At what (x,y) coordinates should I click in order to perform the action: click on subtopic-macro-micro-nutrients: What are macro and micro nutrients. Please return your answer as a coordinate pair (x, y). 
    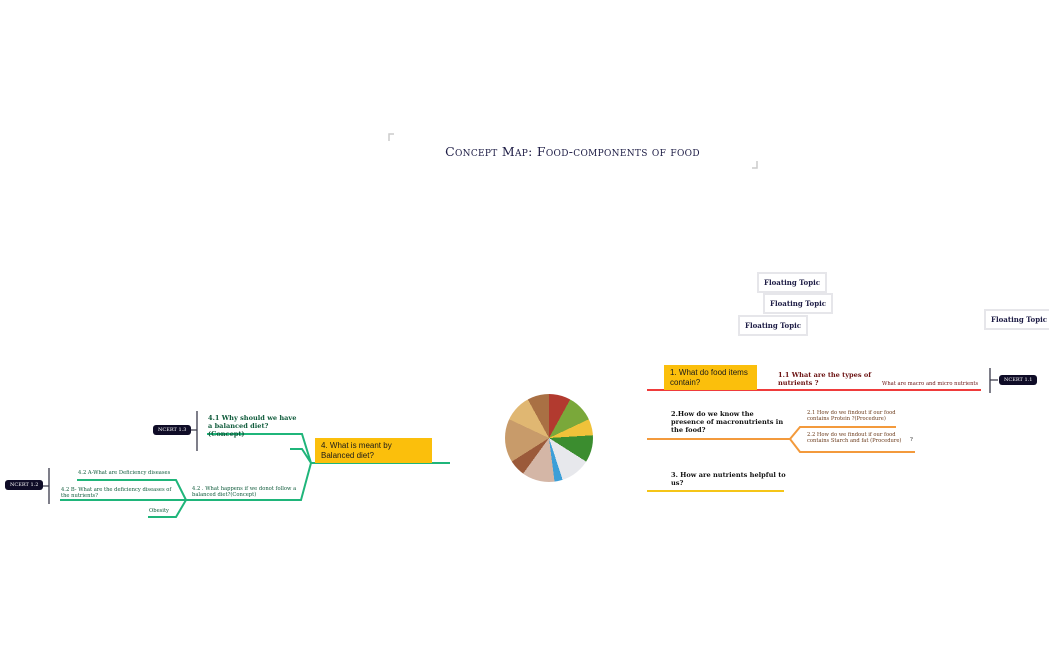
    Looking at the image, I should click on (930, 384).